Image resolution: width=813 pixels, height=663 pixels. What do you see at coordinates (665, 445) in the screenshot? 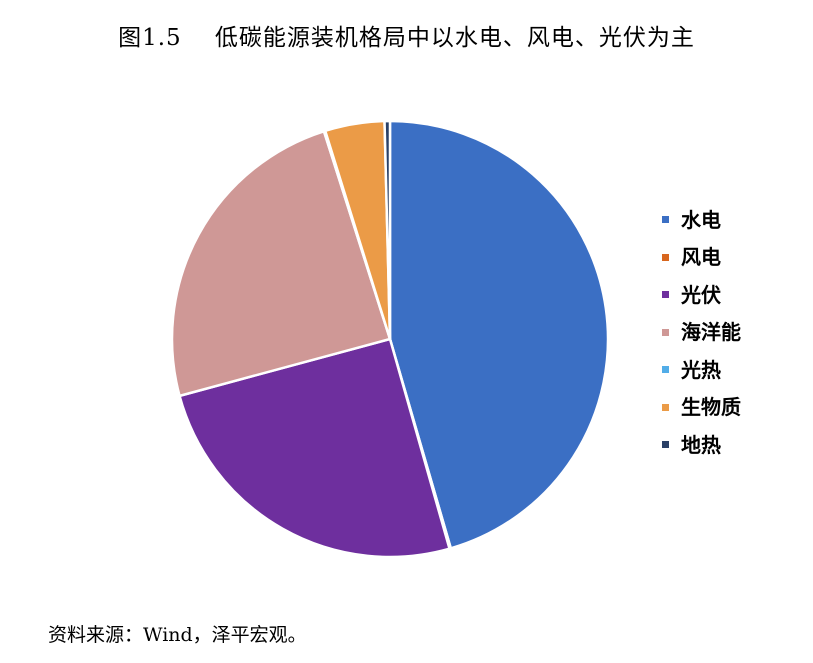
I see `legend-swatch-geothermal` at bounding box center [665, 445].